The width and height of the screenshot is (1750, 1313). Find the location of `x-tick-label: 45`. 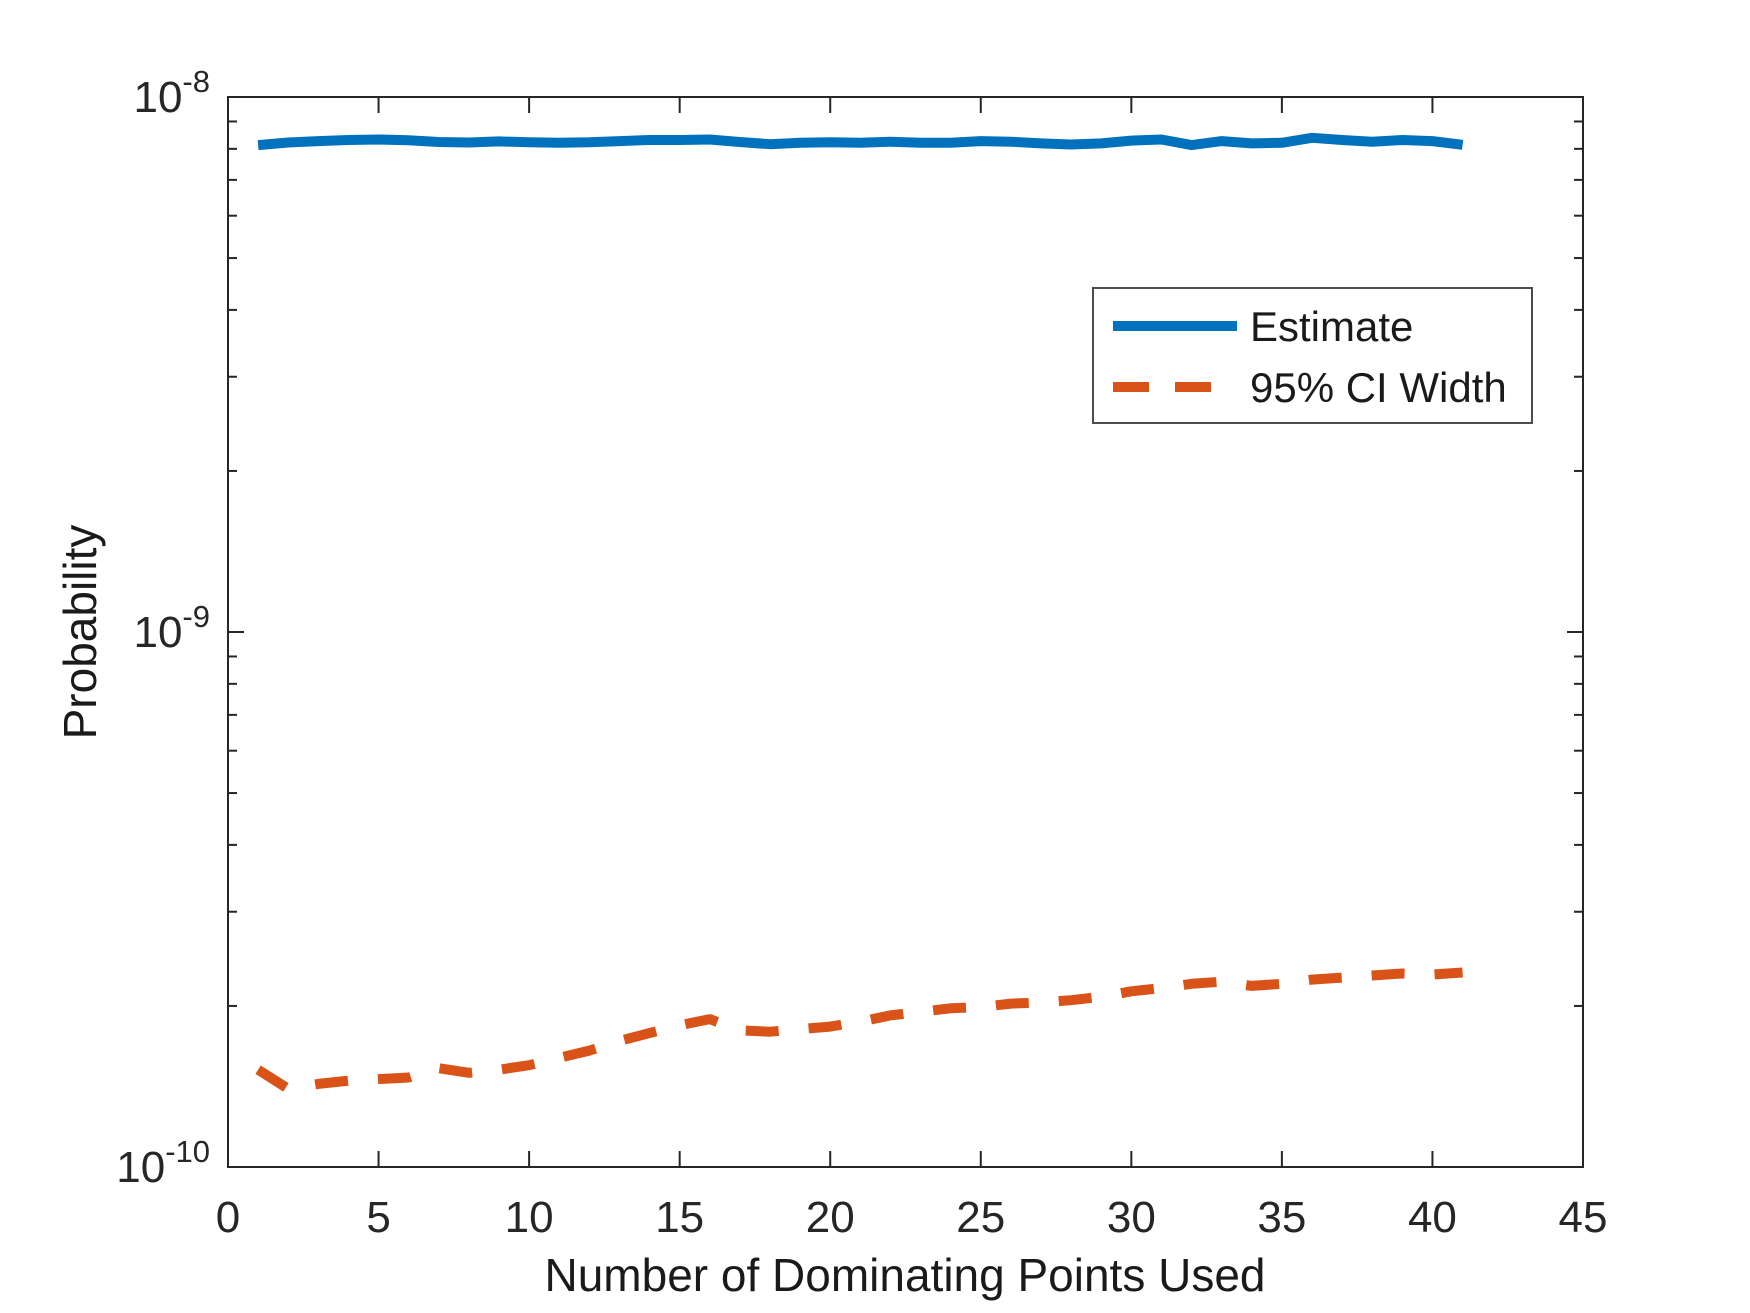

x-tick-label: 45 is located at coordinates (1583, 1217).